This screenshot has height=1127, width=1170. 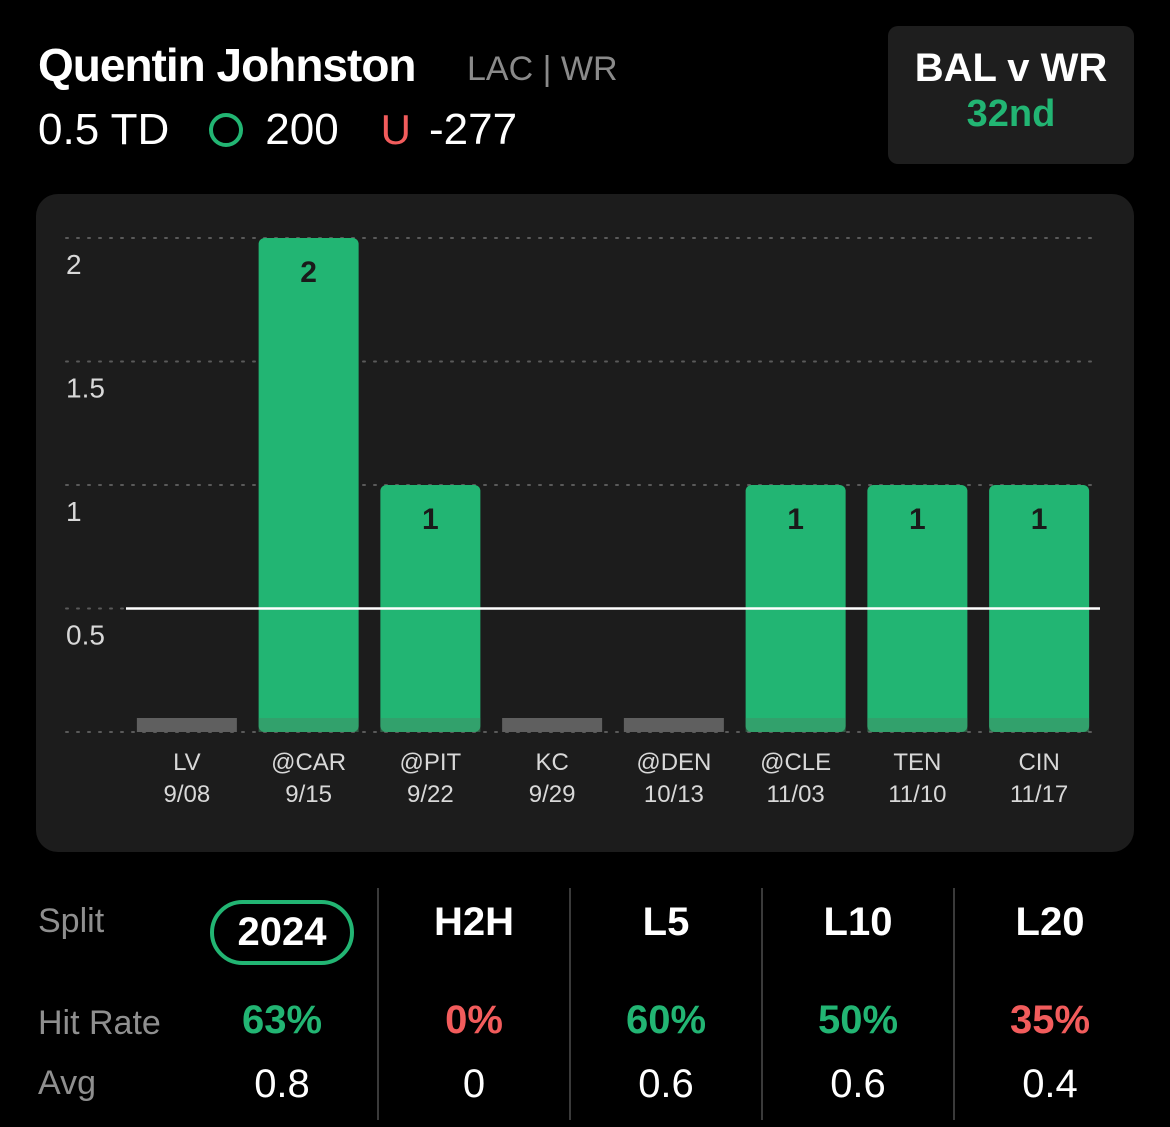 I want to click on over-circle-icon, so click(x=226, y=130).